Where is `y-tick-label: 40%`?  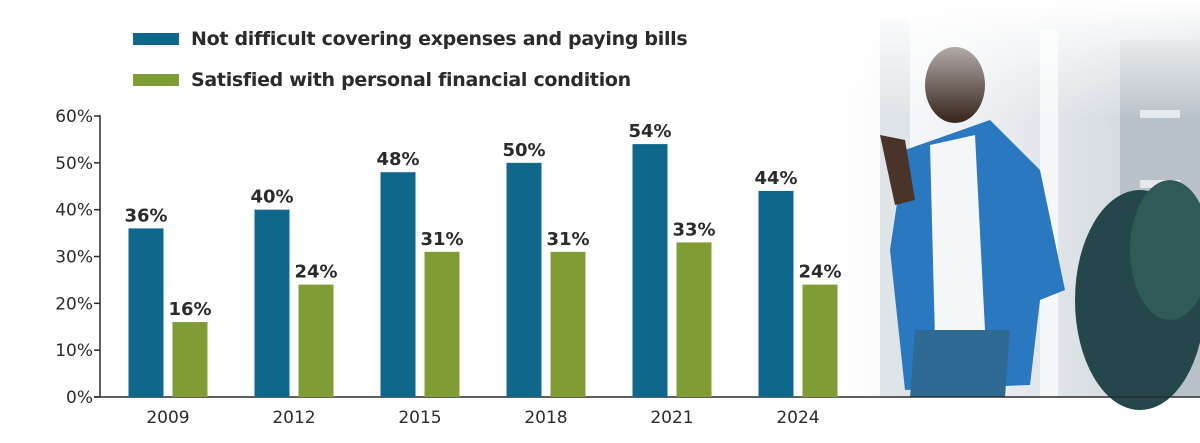 y-tick-label: 40% is located at coordinates (74, 211).